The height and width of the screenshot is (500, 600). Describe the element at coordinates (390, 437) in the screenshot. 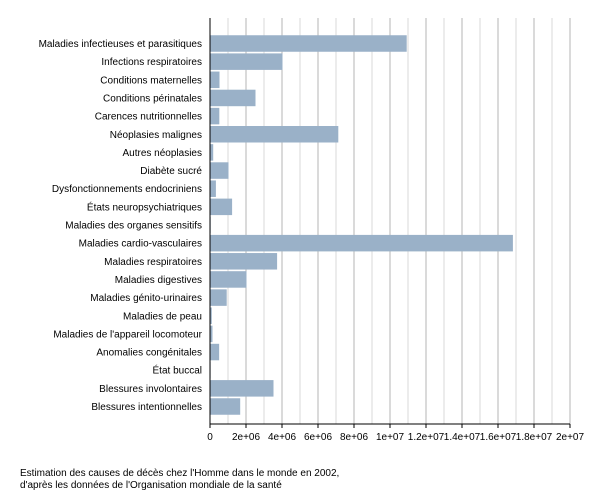

I see `x-tick-label: 1e+07` at that location.